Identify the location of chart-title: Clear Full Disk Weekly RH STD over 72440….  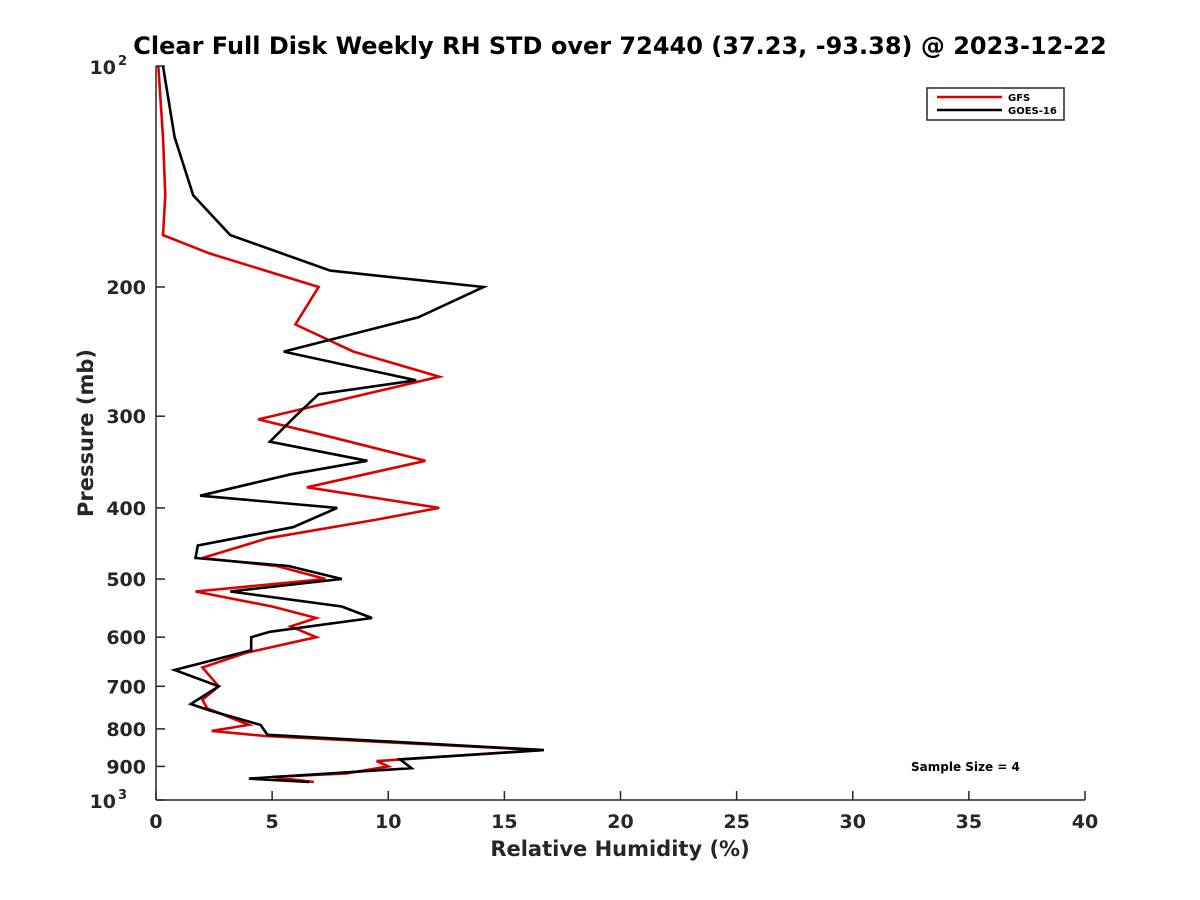
(619, 46).